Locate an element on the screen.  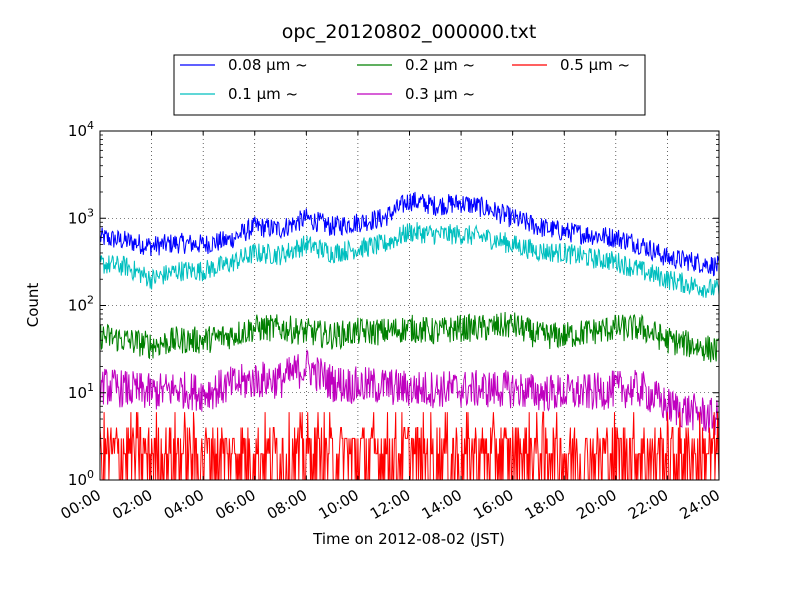
x-tick-label: 24:00 is located at coordinates (700, 504).